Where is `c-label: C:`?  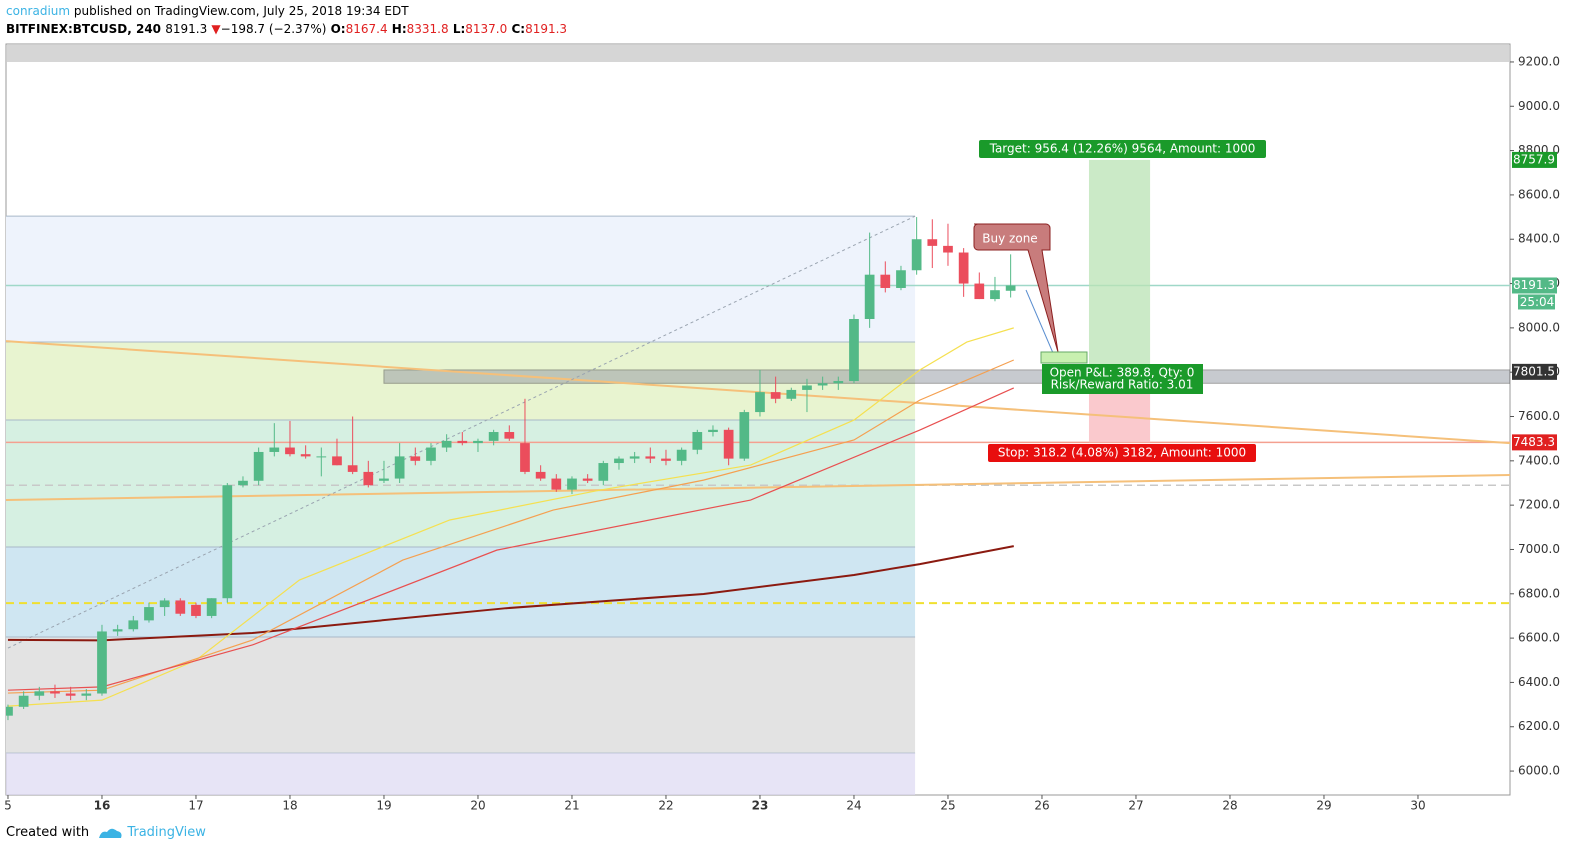 c-label: C: is located at coordinates (518, 29).